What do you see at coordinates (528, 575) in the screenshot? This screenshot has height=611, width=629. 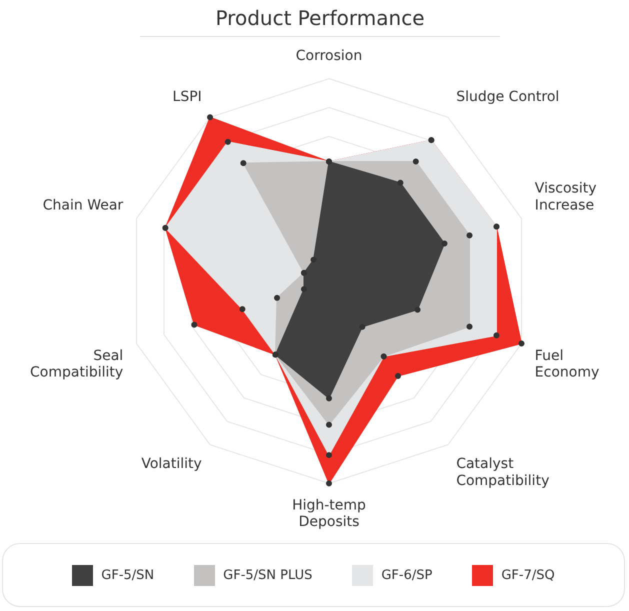 I see `legend-label: GF-7/SQ` at bounding box center [528, 575].